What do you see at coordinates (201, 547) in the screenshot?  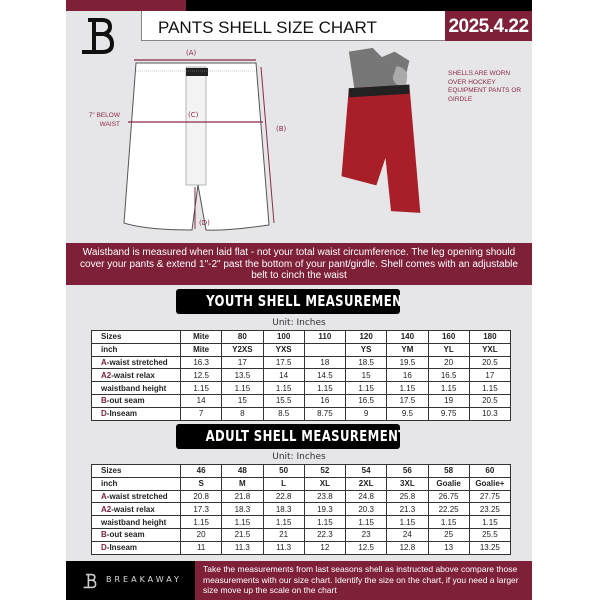 I see `table-cell: 11` at bounding box center [201, 547].